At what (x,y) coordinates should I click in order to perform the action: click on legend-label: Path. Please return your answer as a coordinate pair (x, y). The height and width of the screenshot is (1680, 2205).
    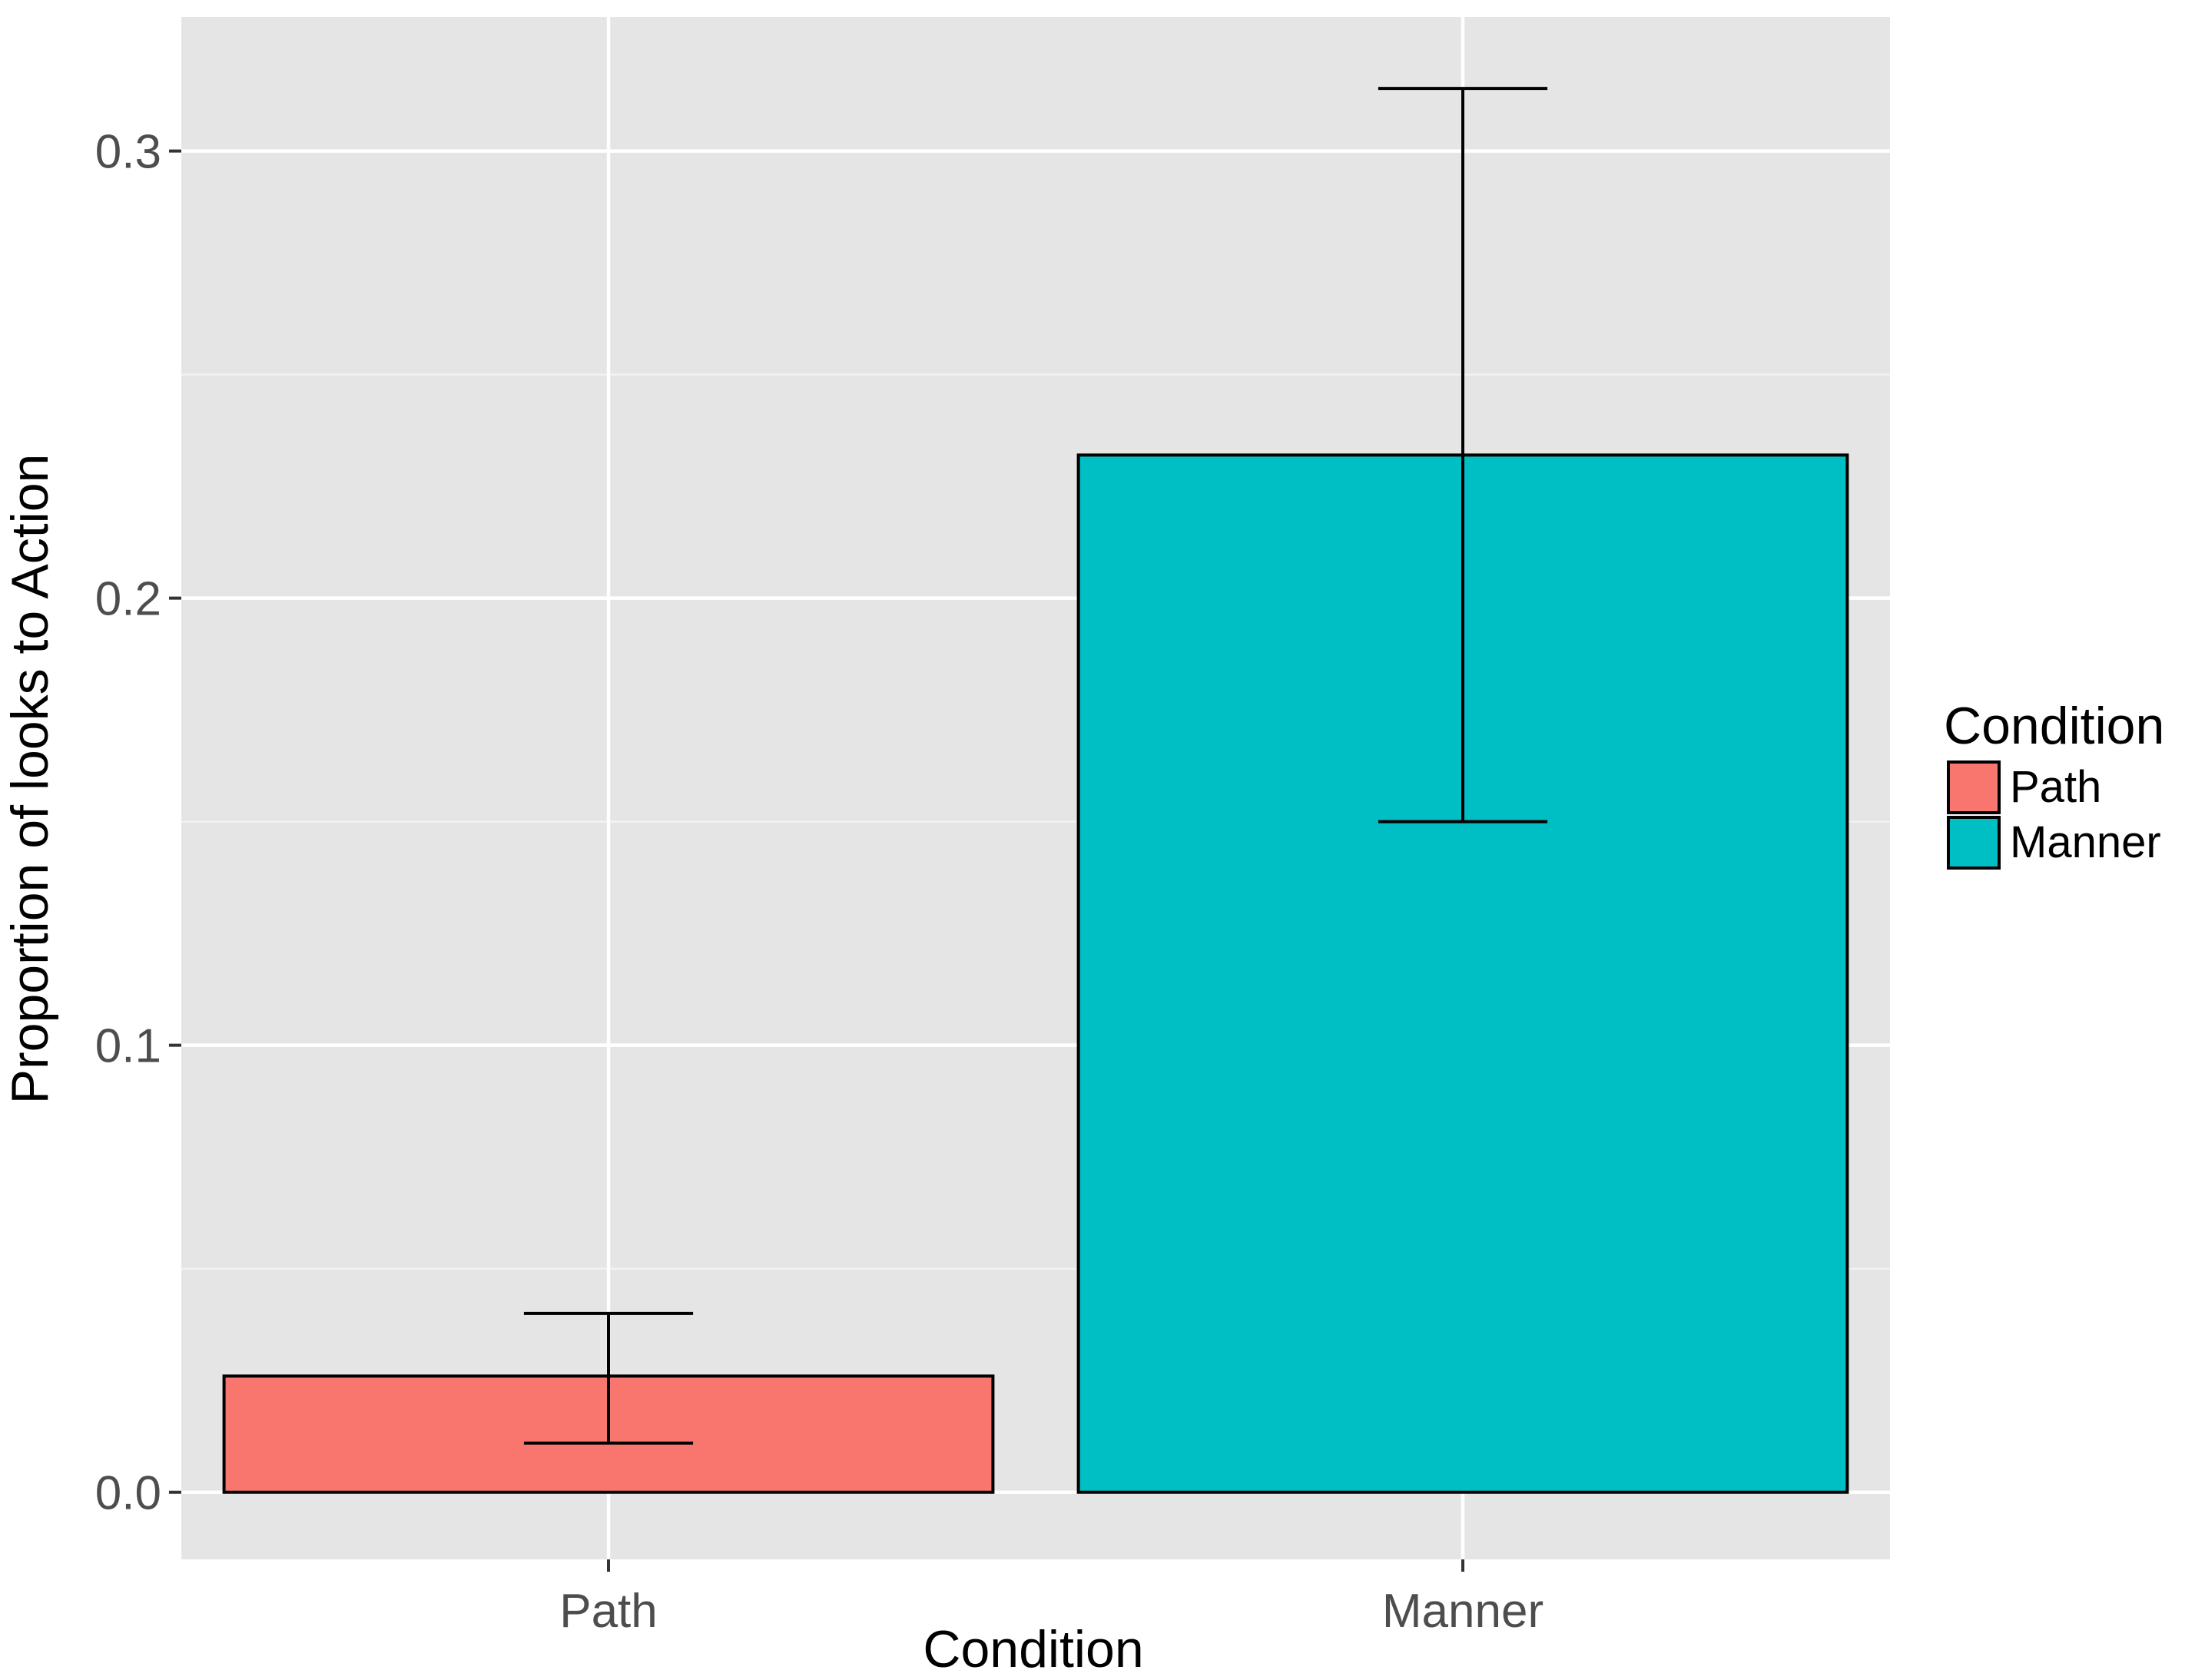
    Looking at the image, I should click on (2055, 787).